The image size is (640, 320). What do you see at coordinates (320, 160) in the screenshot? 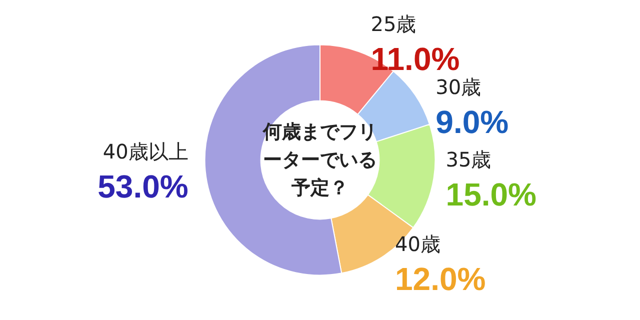
I see `text: 何歳までフリーターでいる予定？` at bounding box center [320, 160].